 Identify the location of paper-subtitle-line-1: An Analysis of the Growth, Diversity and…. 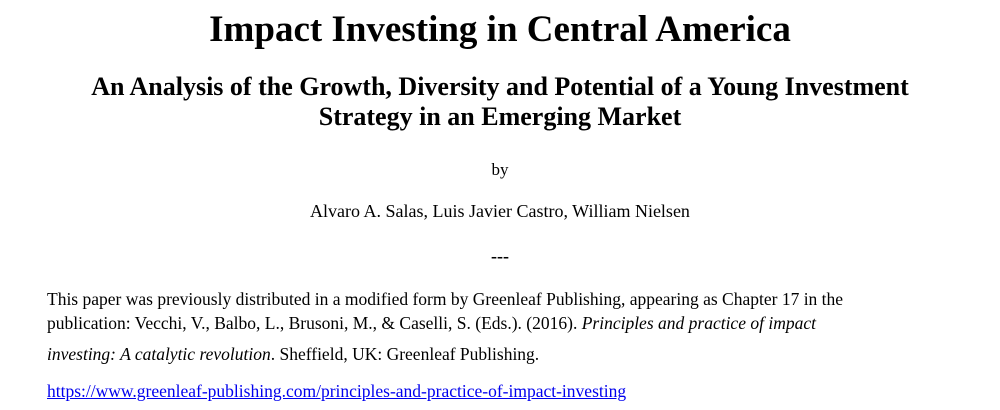
(500, 86).